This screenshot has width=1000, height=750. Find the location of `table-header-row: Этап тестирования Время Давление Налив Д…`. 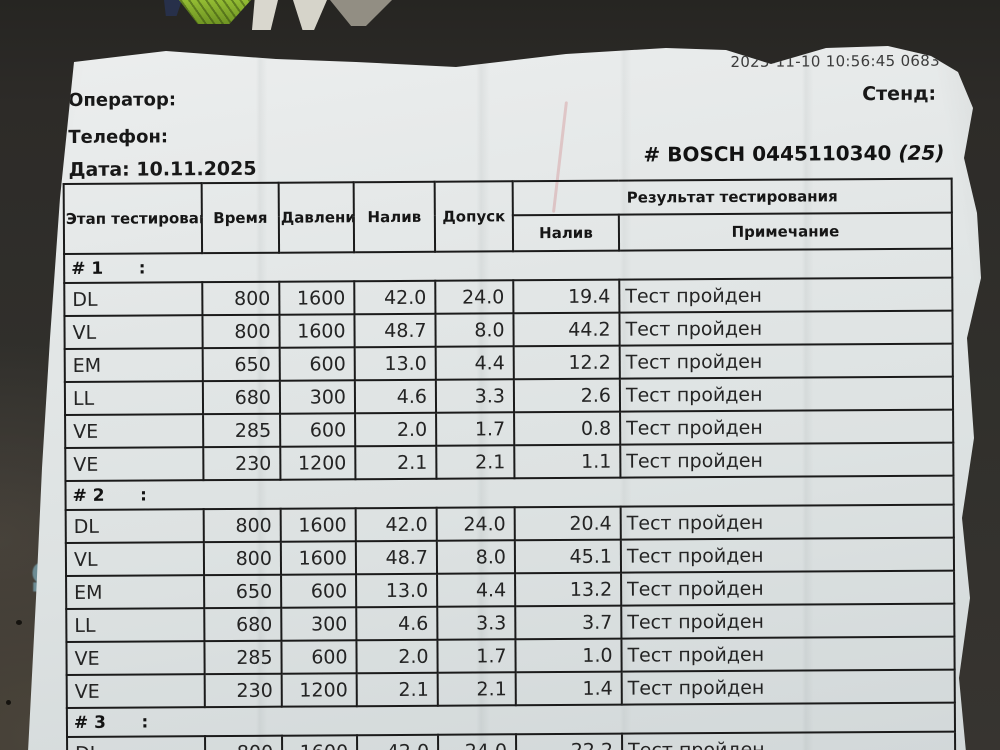

table-header-row: Этап тестирования Время Давление Налив Д… is located at coordinates (507, 216).